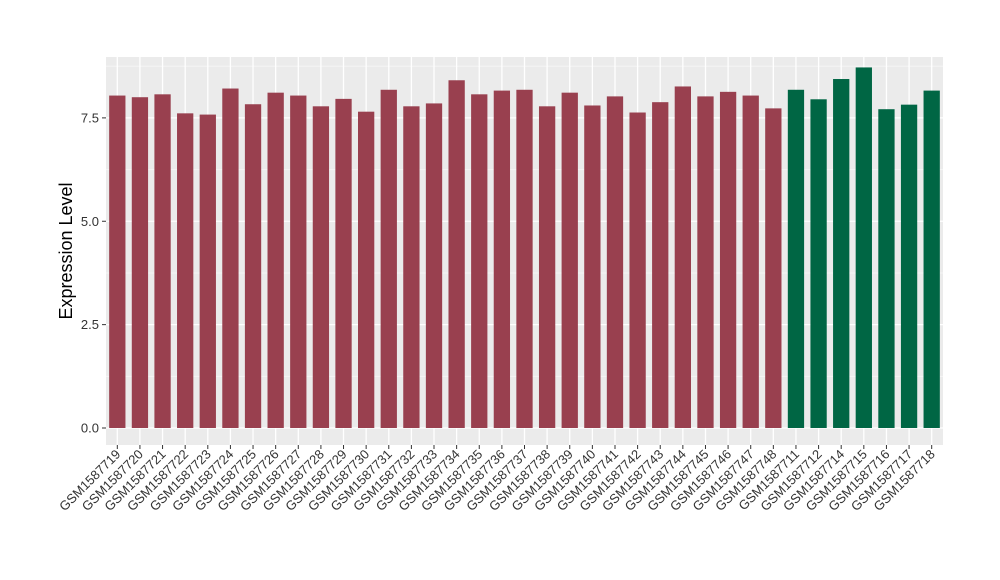 This screenshot has height=580, width=1000. What do you see at coordinates (863, 248) in the screenshot?
I see `bar-GSM1587715` at bounding box center [863, 248].